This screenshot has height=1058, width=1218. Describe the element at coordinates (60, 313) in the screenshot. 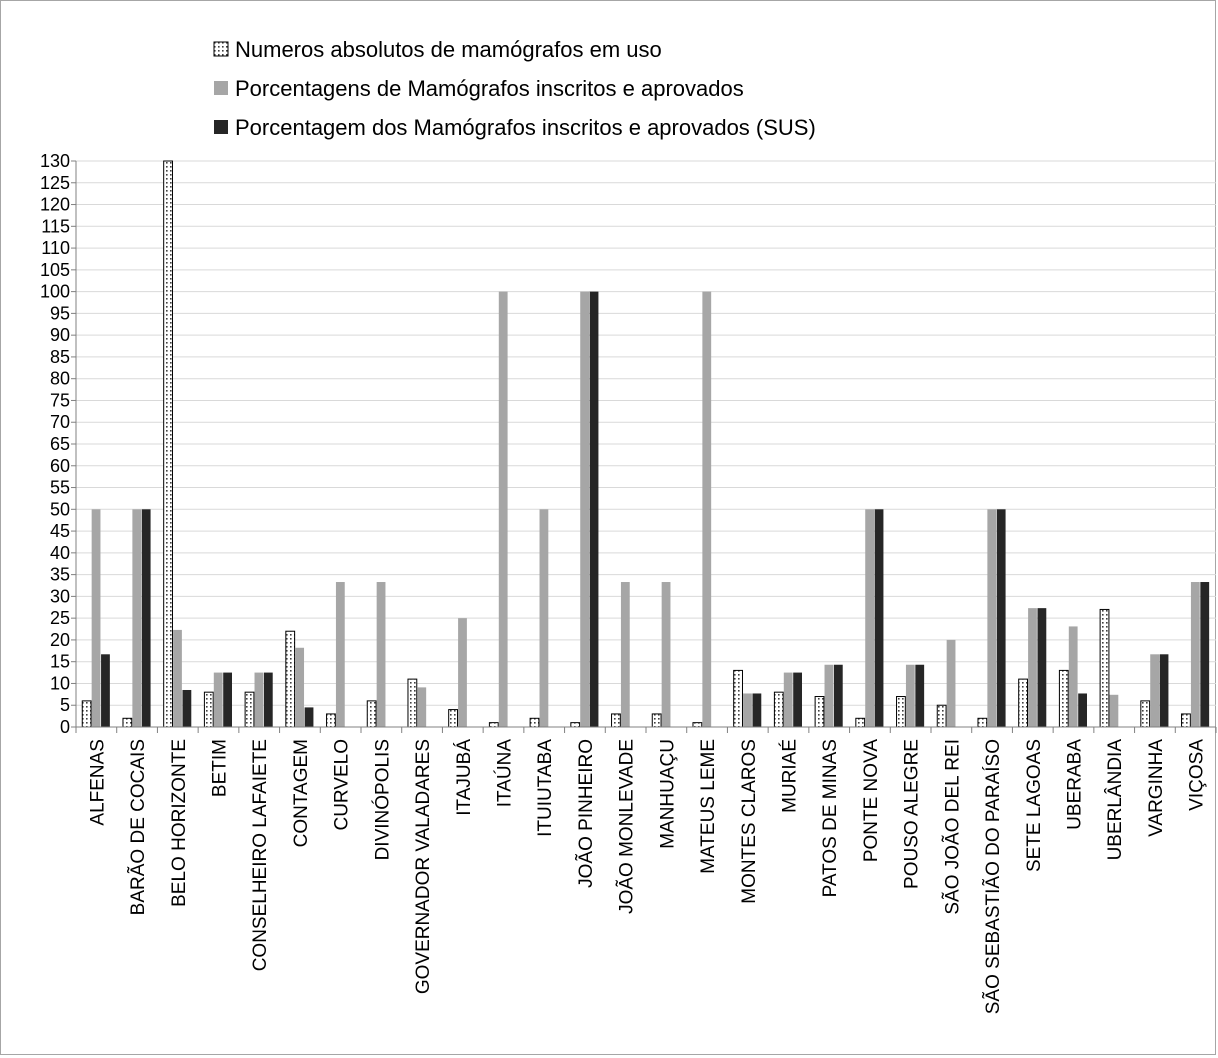

I see `y-tick-label: 95` at that location.